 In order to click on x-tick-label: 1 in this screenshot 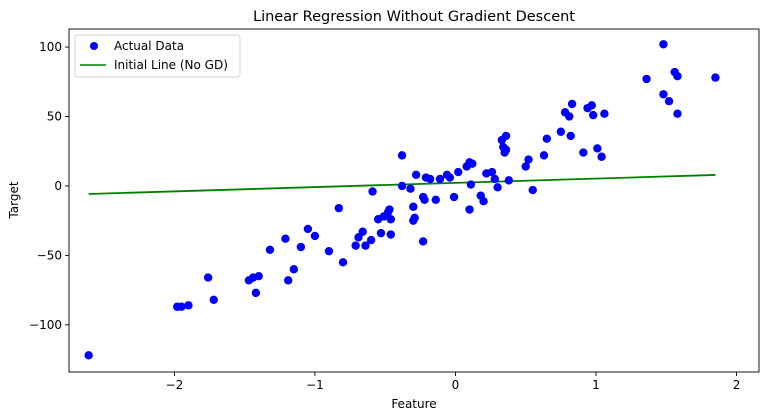, I will do `click(596, 385)`.